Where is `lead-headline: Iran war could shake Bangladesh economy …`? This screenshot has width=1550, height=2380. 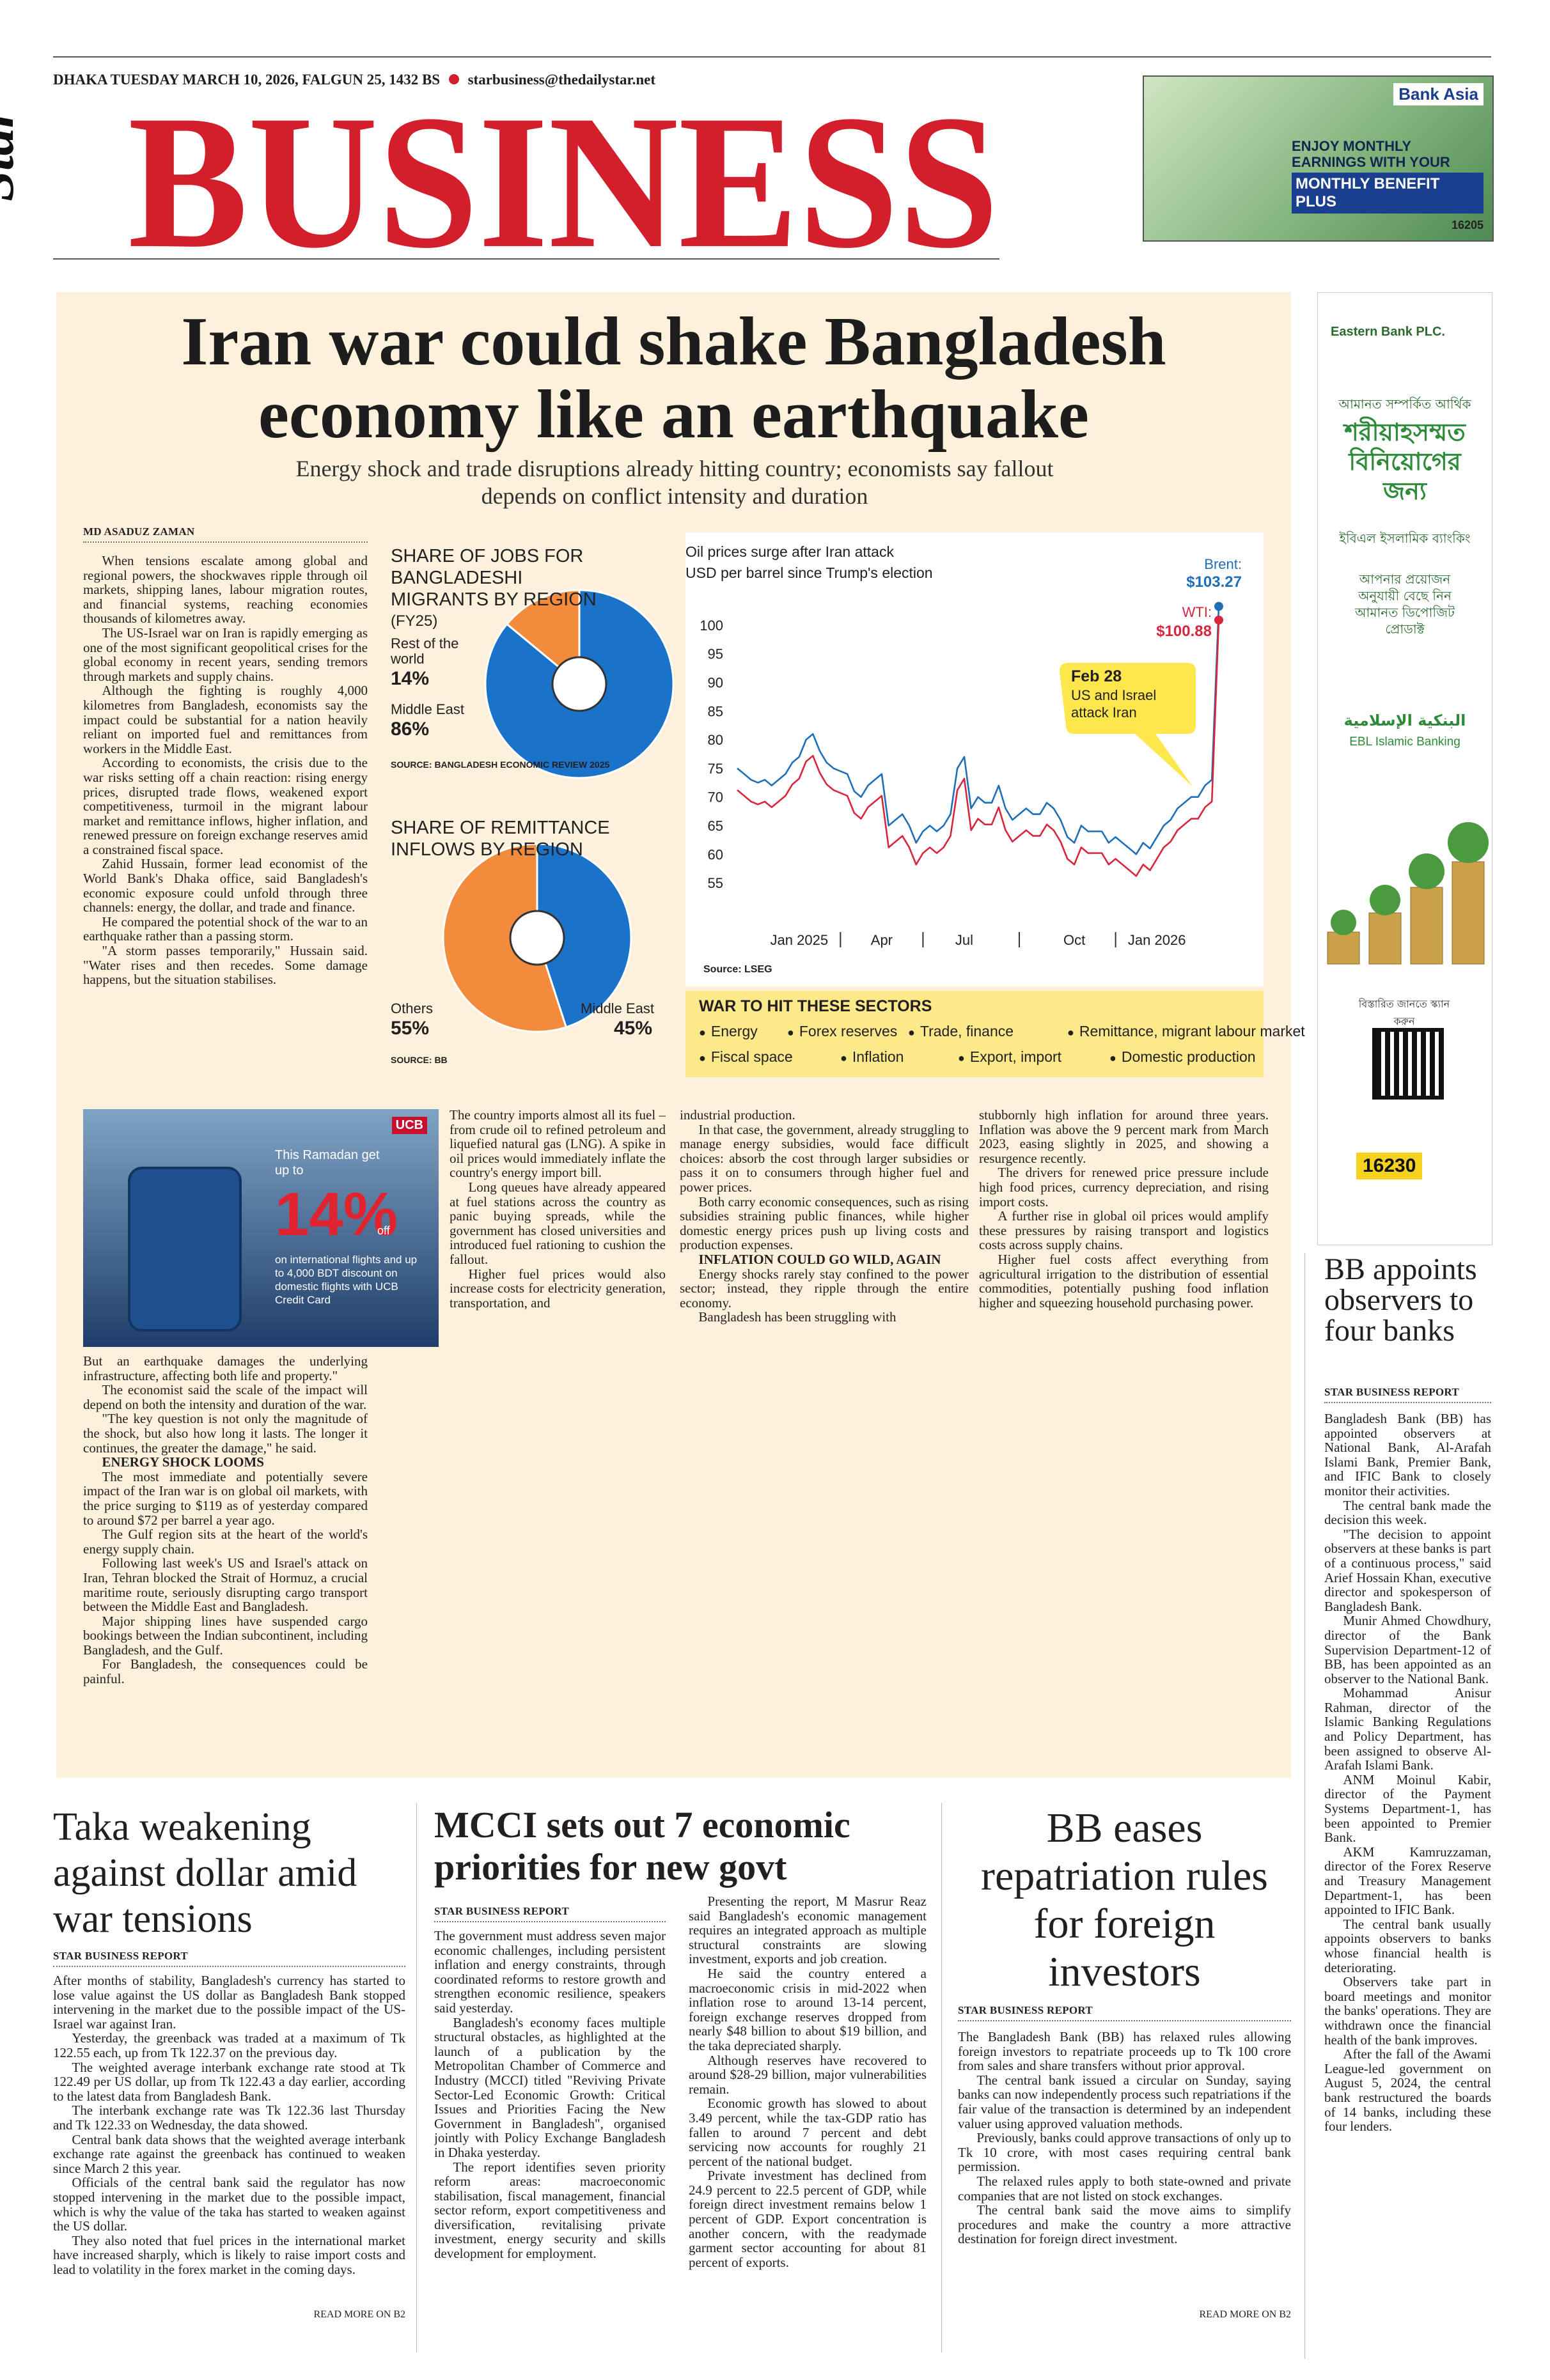 lead-headline: Iran war could shake Bangladesh economy … is located at coordinates (673, 378).